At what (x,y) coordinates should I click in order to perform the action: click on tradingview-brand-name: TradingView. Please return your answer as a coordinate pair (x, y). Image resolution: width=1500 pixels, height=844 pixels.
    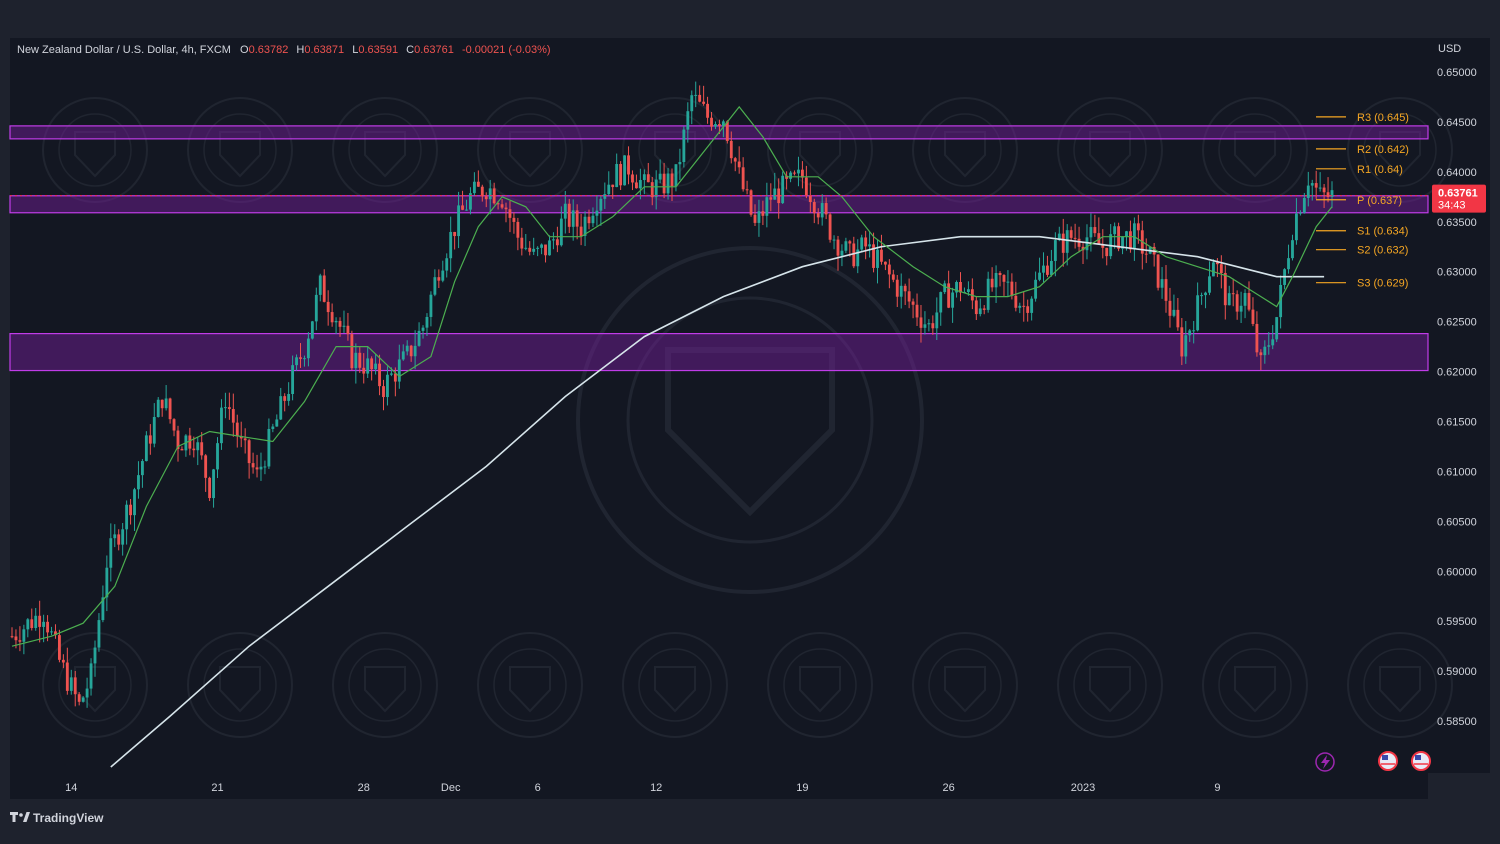
    Looking at the image, I should click on (68, 818).